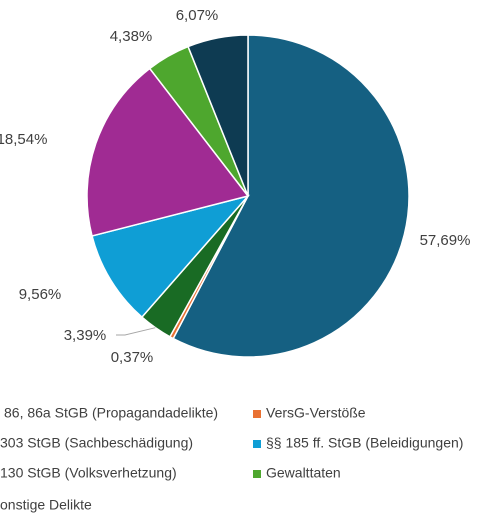  I want to click on data-label: 3,39%, so click(85, 335).